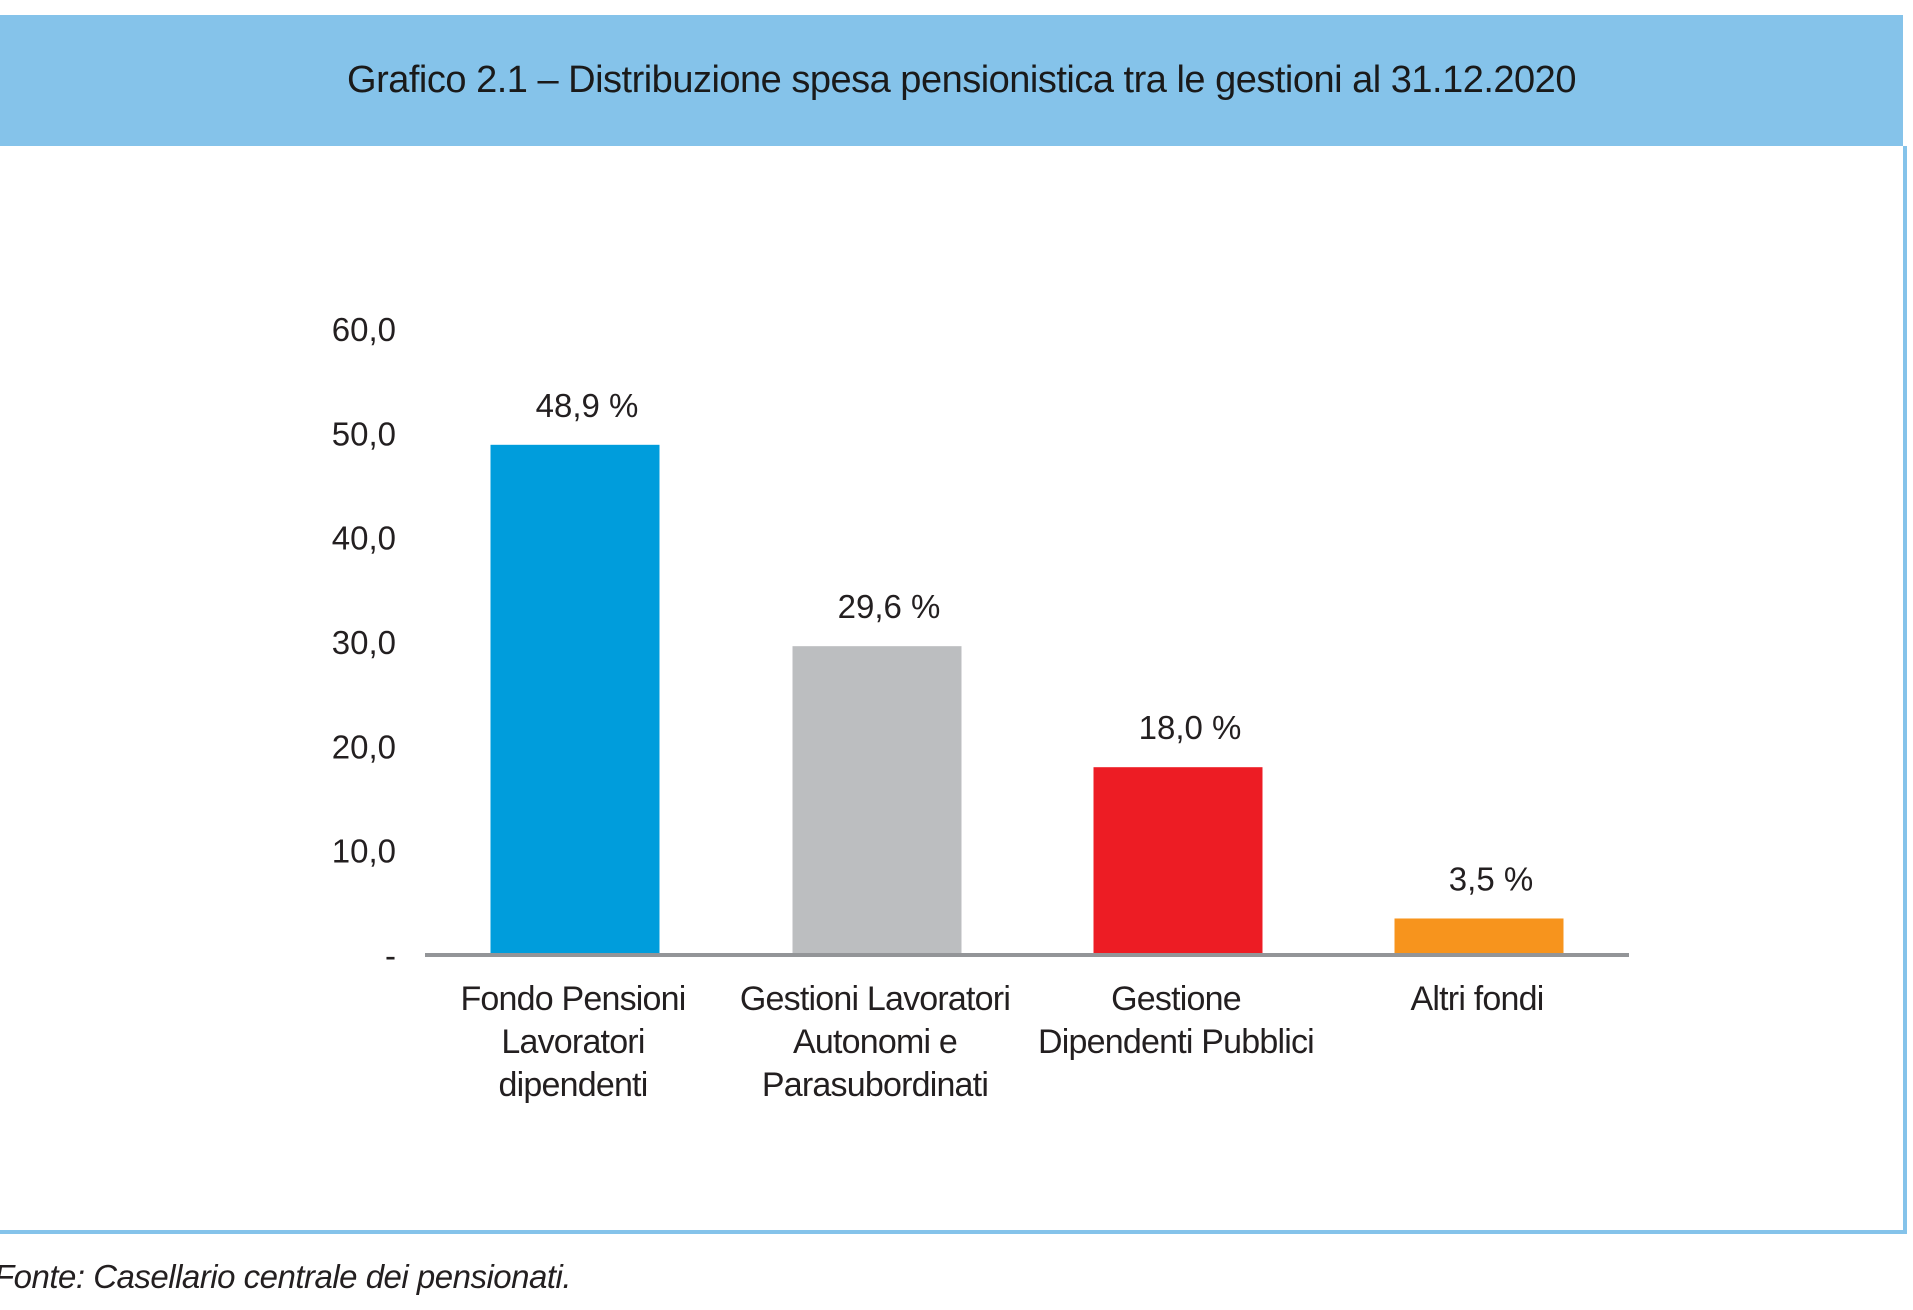 This screenshot has height=1310, width=1913. What do you see at coordinates (587, 405) in the screenshot?
I see `data-label: 48,9 %` at bounding box center [587, 405].